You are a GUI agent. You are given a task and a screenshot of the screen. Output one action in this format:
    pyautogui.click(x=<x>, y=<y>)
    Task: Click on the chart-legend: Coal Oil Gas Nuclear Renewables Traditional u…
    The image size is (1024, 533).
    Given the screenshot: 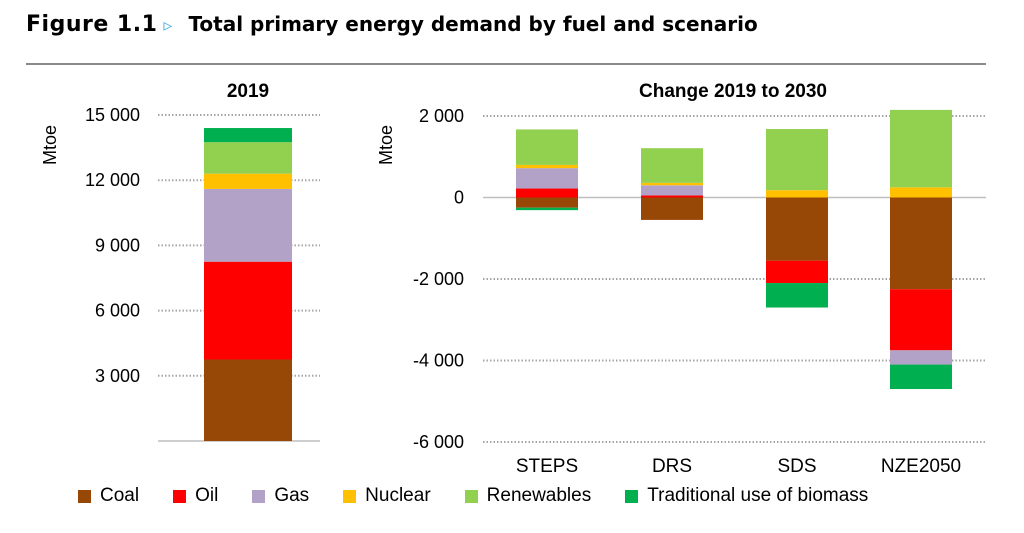 What is the action you would take?
    pyautogui.click(x=490, y=496)
    